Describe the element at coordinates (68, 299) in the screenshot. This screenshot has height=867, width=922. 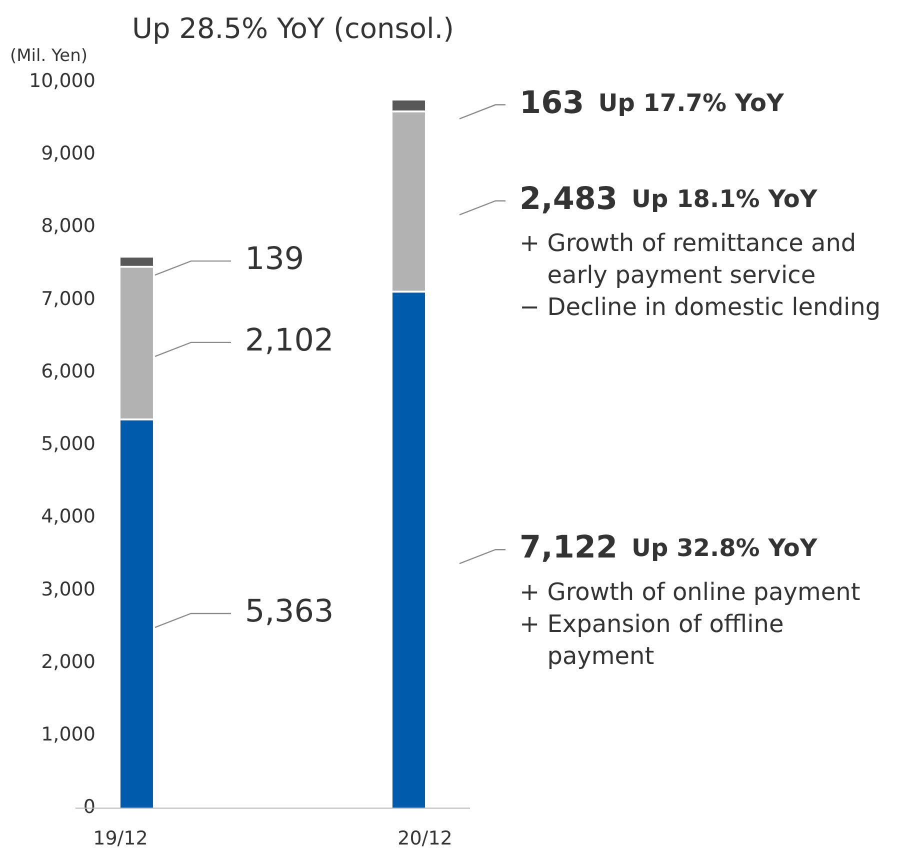
I see `y-tick-label: 7,000` at that location.